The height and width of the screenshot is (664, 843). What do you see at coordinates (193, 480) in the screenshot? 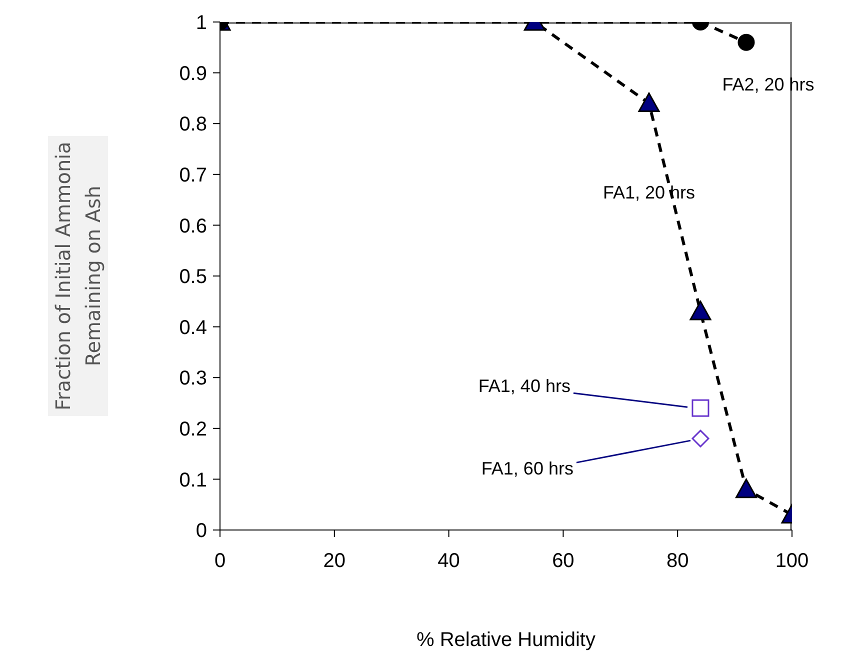
I see `y-tick-label: 0.1` at bounding box center [193, 480].